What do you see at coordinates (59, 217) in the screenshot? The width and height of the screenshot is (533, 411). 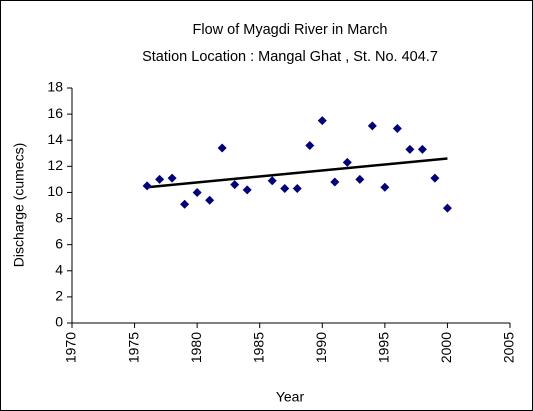 I see `y-tick-label: 8` at bounding box center [59, 217].